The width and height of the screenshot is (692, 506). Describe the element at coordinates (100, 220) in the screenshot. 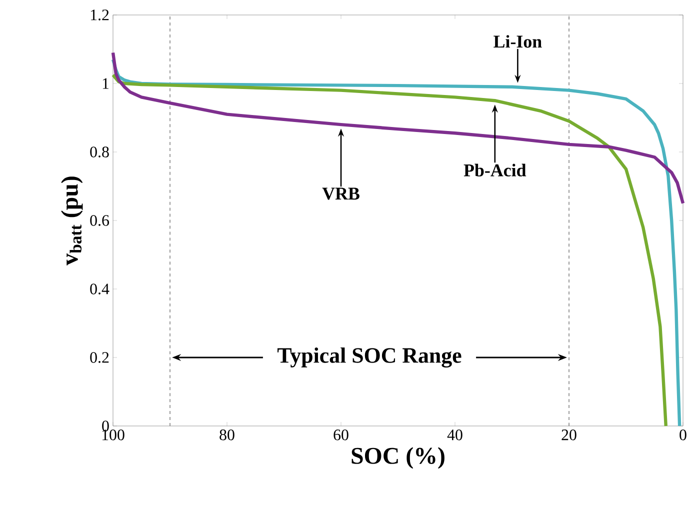

I see `y-tick-label: 0.6` at that location.